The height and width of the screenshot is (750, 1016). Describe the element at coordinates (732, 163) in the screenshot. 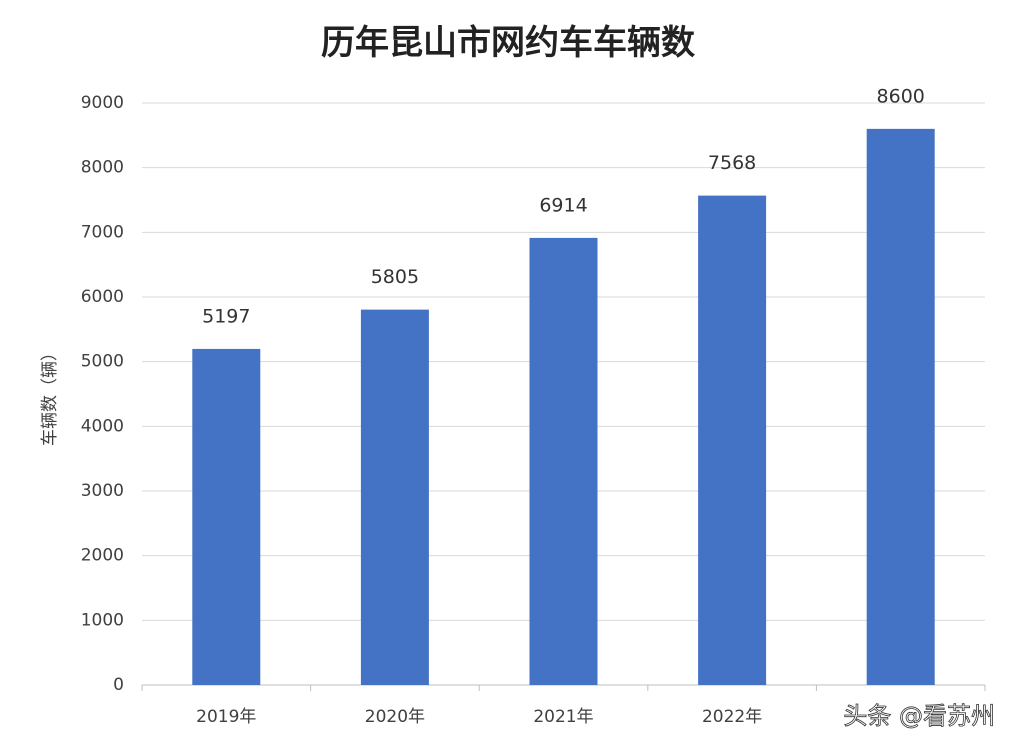

I see `data-label: 7568` at that location.